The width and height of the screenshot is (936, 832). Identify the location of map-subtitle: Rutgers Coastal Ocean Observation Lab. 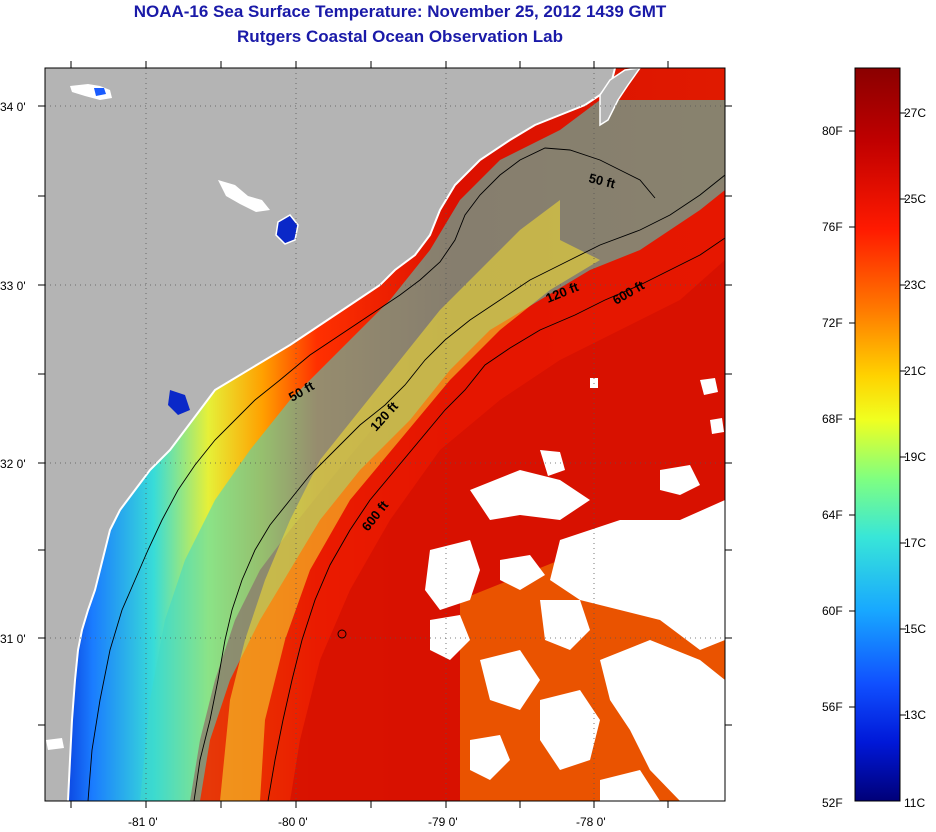
(400, 36).